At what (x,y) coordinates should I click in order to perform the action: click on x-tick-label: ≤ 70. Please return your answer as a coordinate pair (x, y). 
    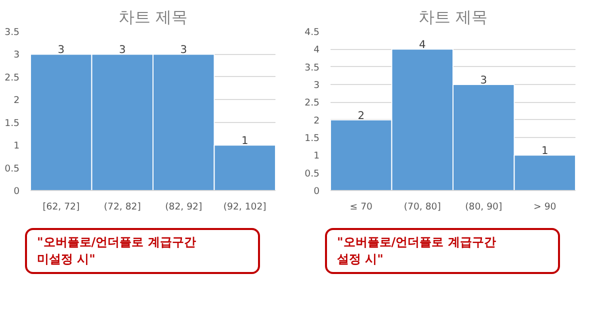
    Looking at the image, I should click on (361, 207).